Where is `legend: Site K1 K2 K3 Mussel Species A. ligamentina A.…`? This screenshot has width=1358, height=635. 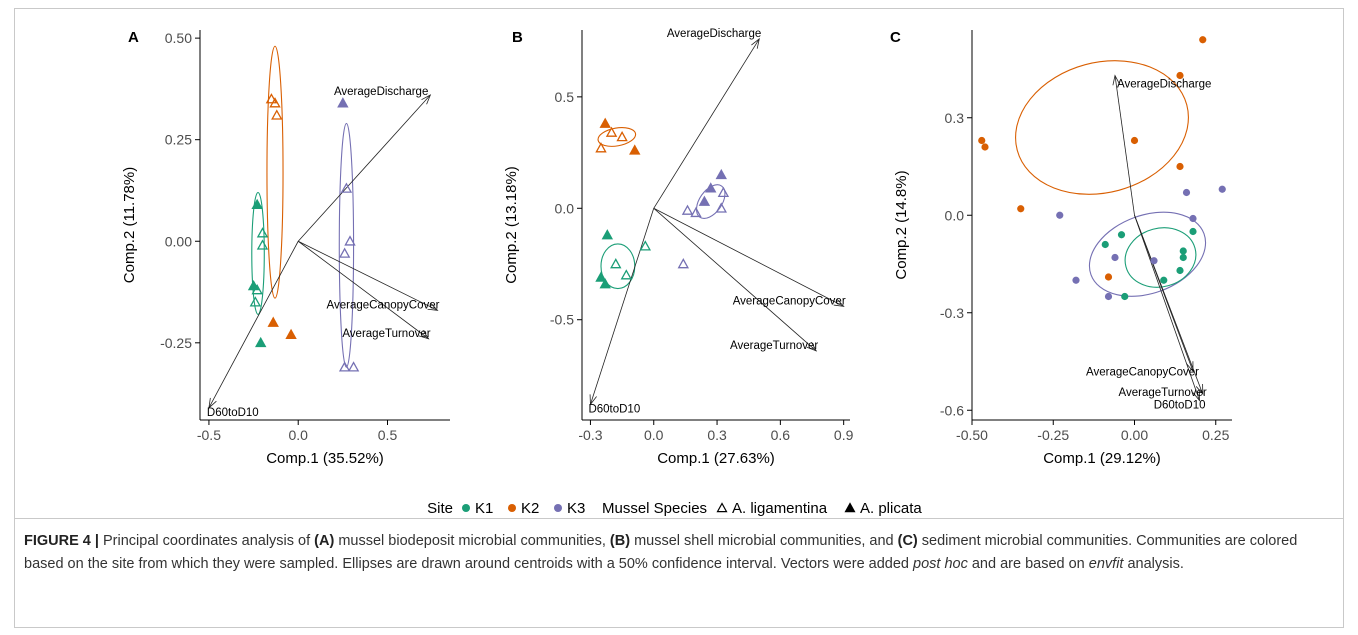
legend: Site K1 K2 K3 Mussel Species A. ligamentina A.… is located at coordinates (674, 508).